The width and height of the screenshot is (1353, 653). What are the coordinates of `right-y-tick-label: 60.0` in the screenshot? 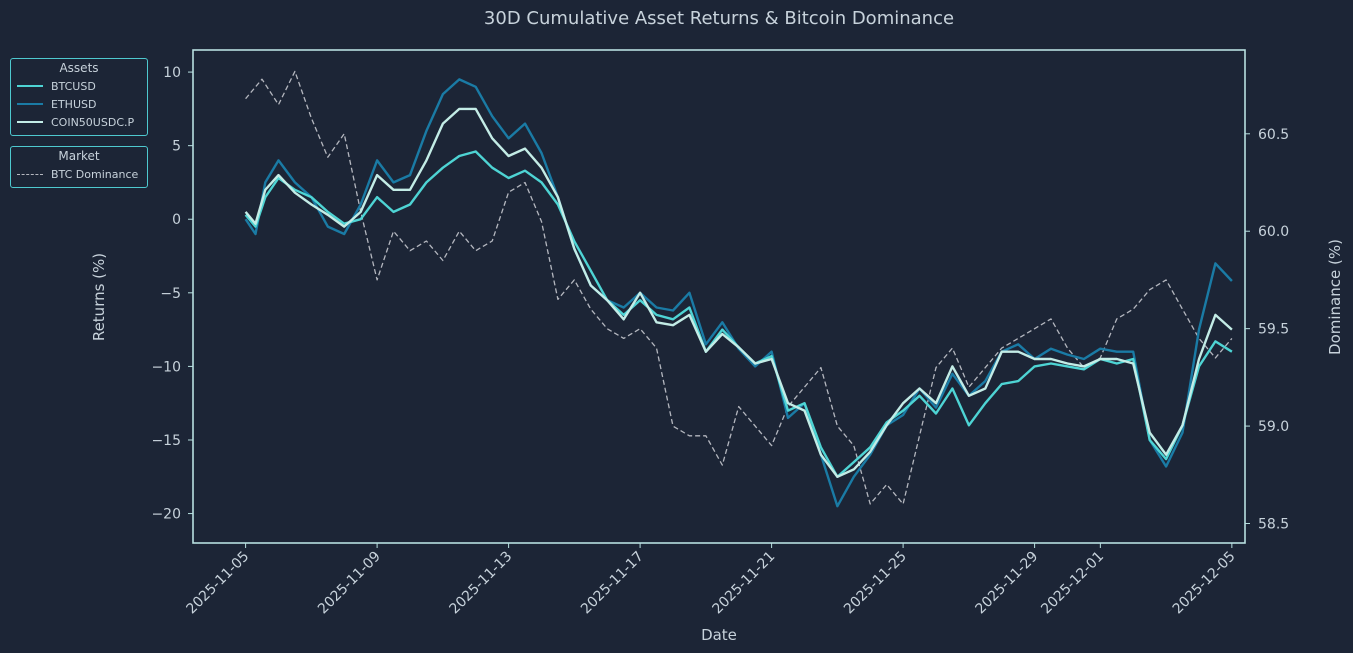 It's located at (1273, 232).